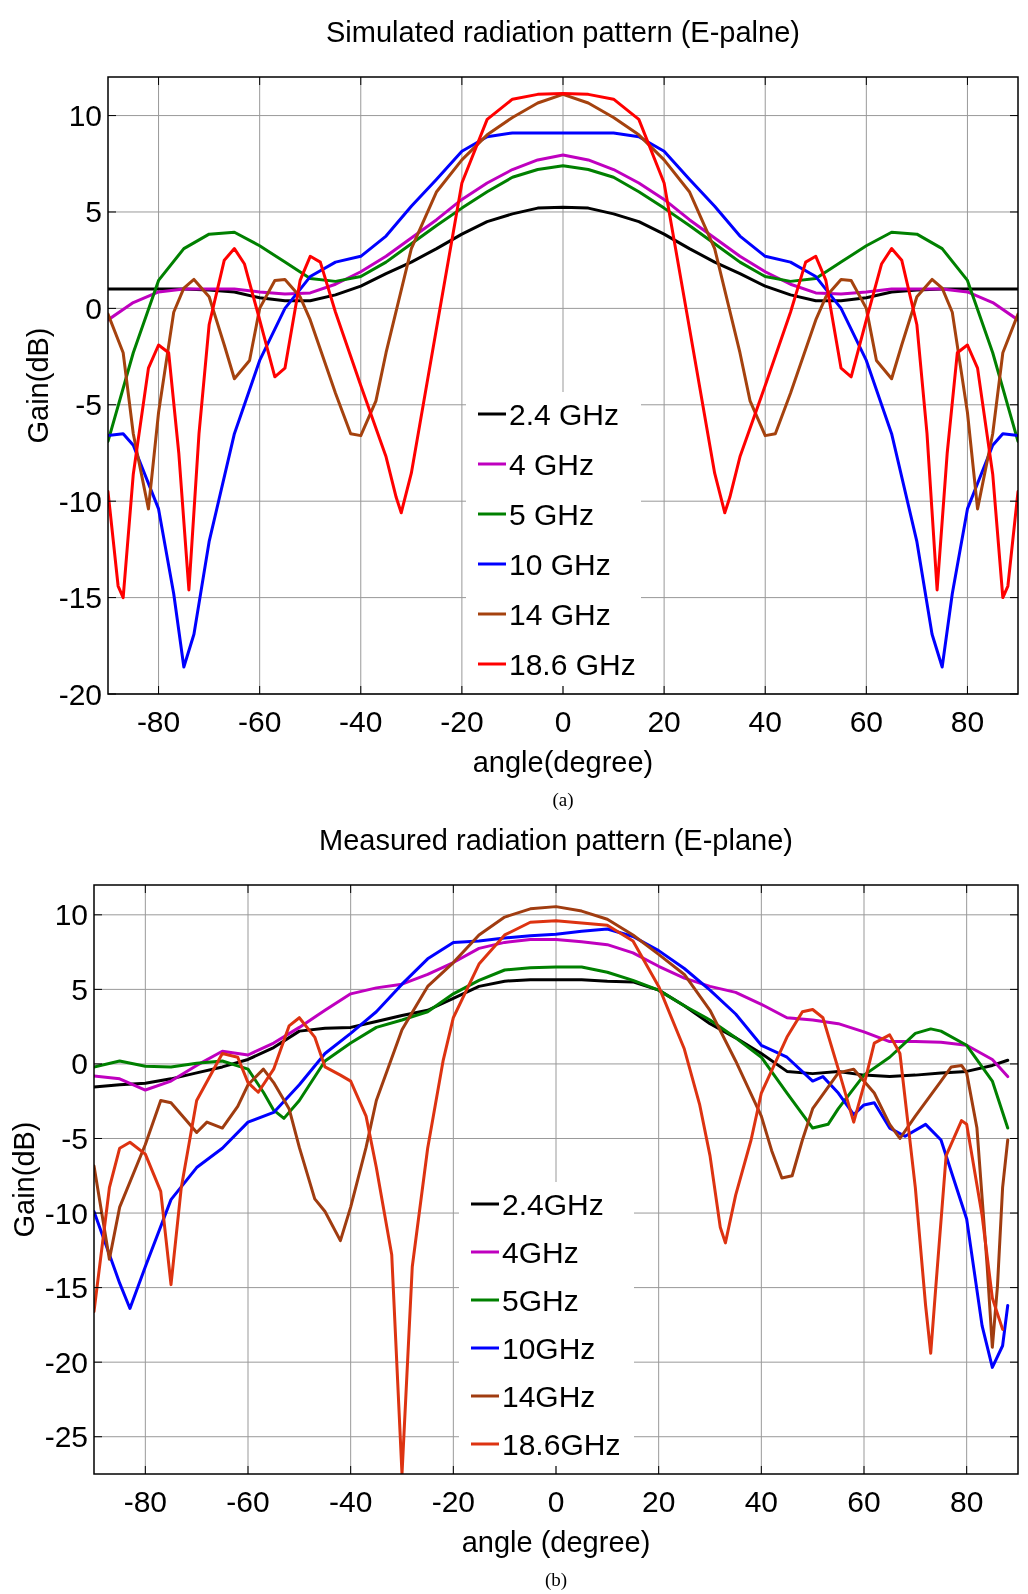 This screenshot has width=1028, height=1594. What do you see at coordinates (552, 464) in the screenshot?
I see `legend-label: 4 GHz` at bounding box center [552, 464].